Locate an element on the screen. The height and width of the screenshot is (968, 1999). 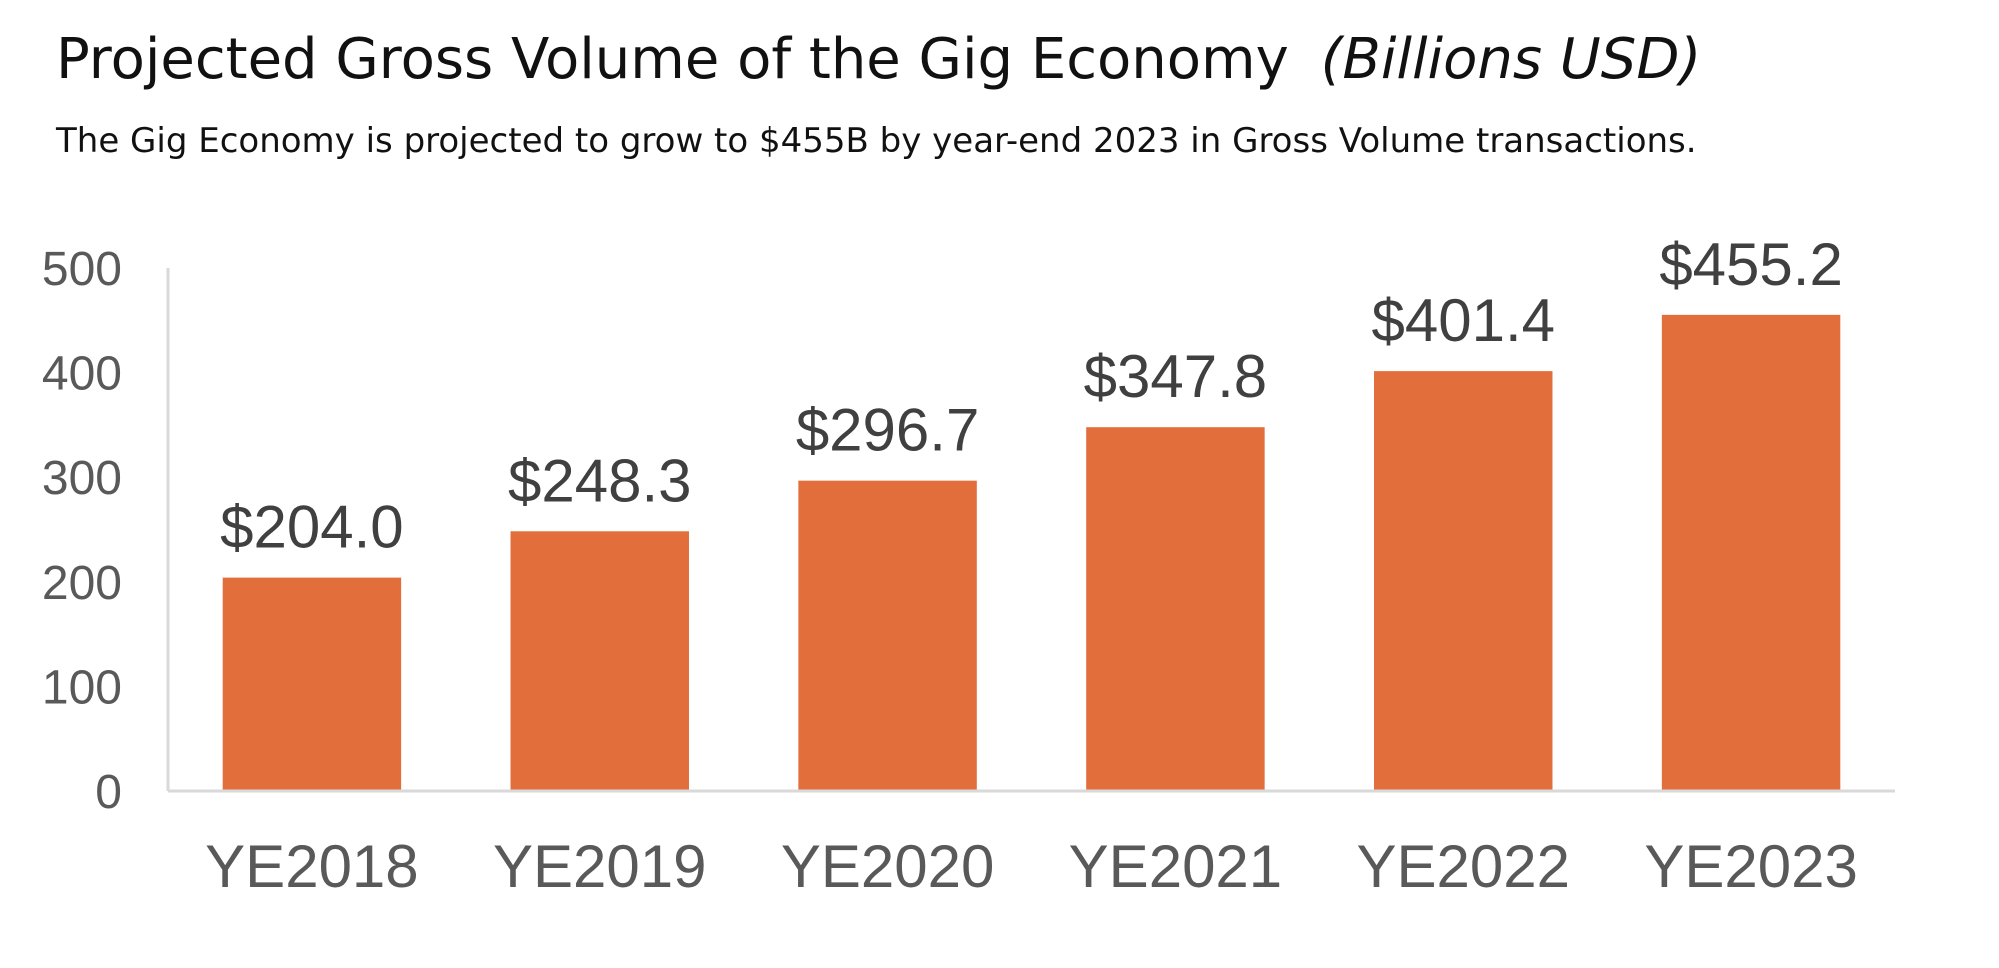
bar-ye2022 is located at coordinates (1463, 581).